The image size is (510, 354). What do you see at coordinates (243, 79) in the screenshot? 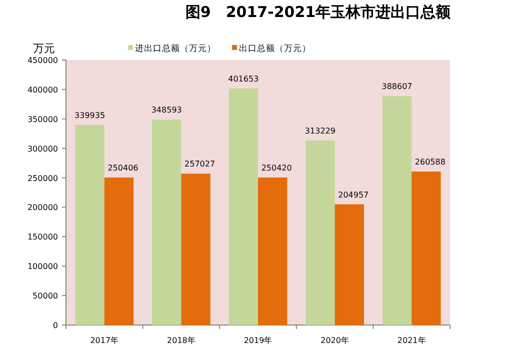
I see `data-label: 401653` at bounding box center [243, 79].